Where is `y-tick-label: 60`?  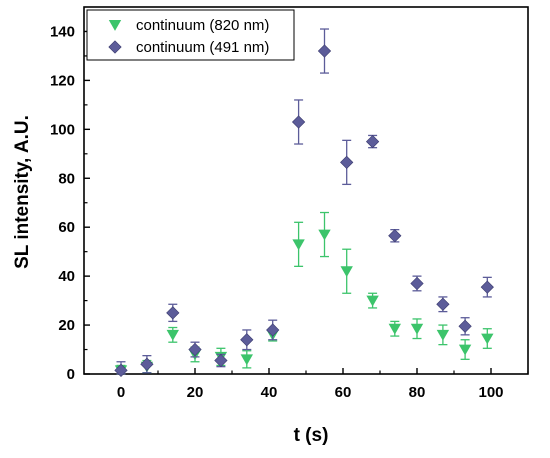
y-tick-label: 60 is located at coordinates (66, 227).